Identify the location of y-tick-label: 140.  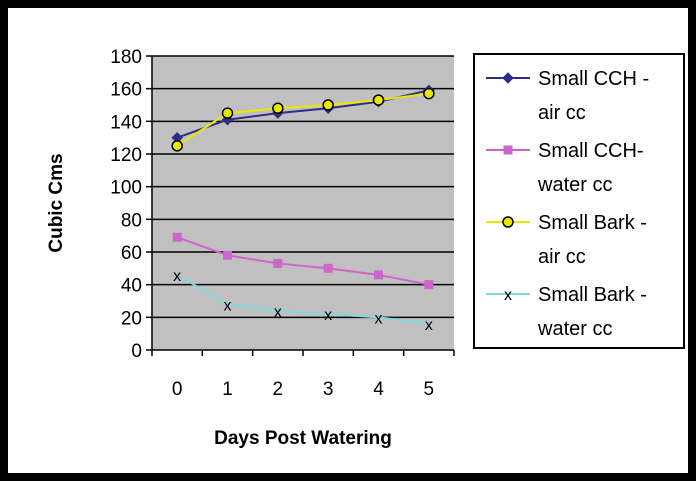
(126, 122).